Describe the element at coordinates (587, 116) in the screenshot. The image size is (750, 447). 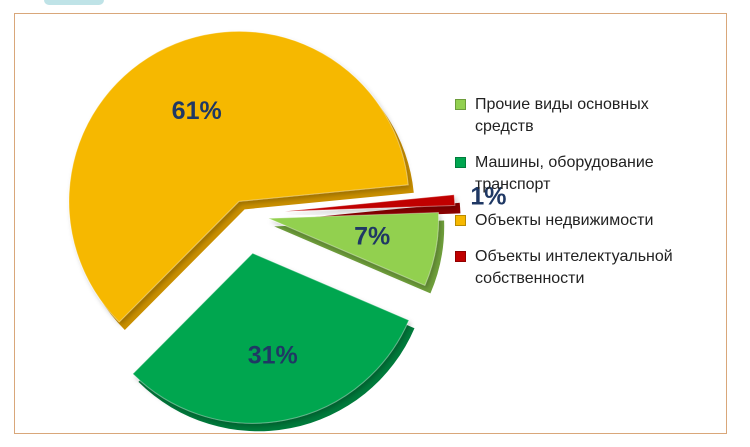
I see `legend-item: Прочие виды основных средств` at that location.